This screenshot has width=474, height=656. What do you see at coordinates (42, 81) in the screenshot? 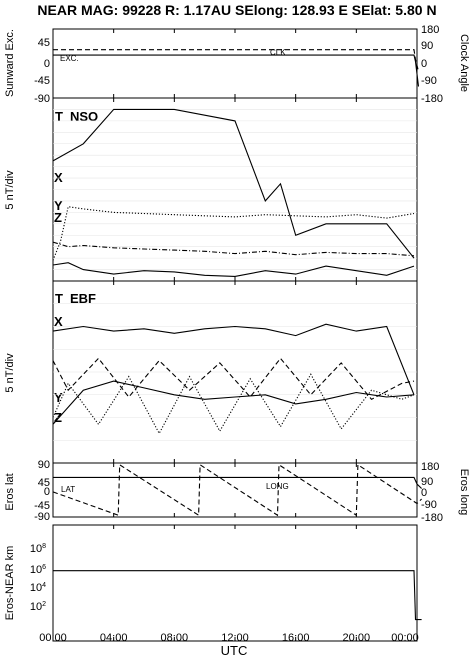
I see `panel-1-ytick-left: -45` at bounding box center [42, 81].